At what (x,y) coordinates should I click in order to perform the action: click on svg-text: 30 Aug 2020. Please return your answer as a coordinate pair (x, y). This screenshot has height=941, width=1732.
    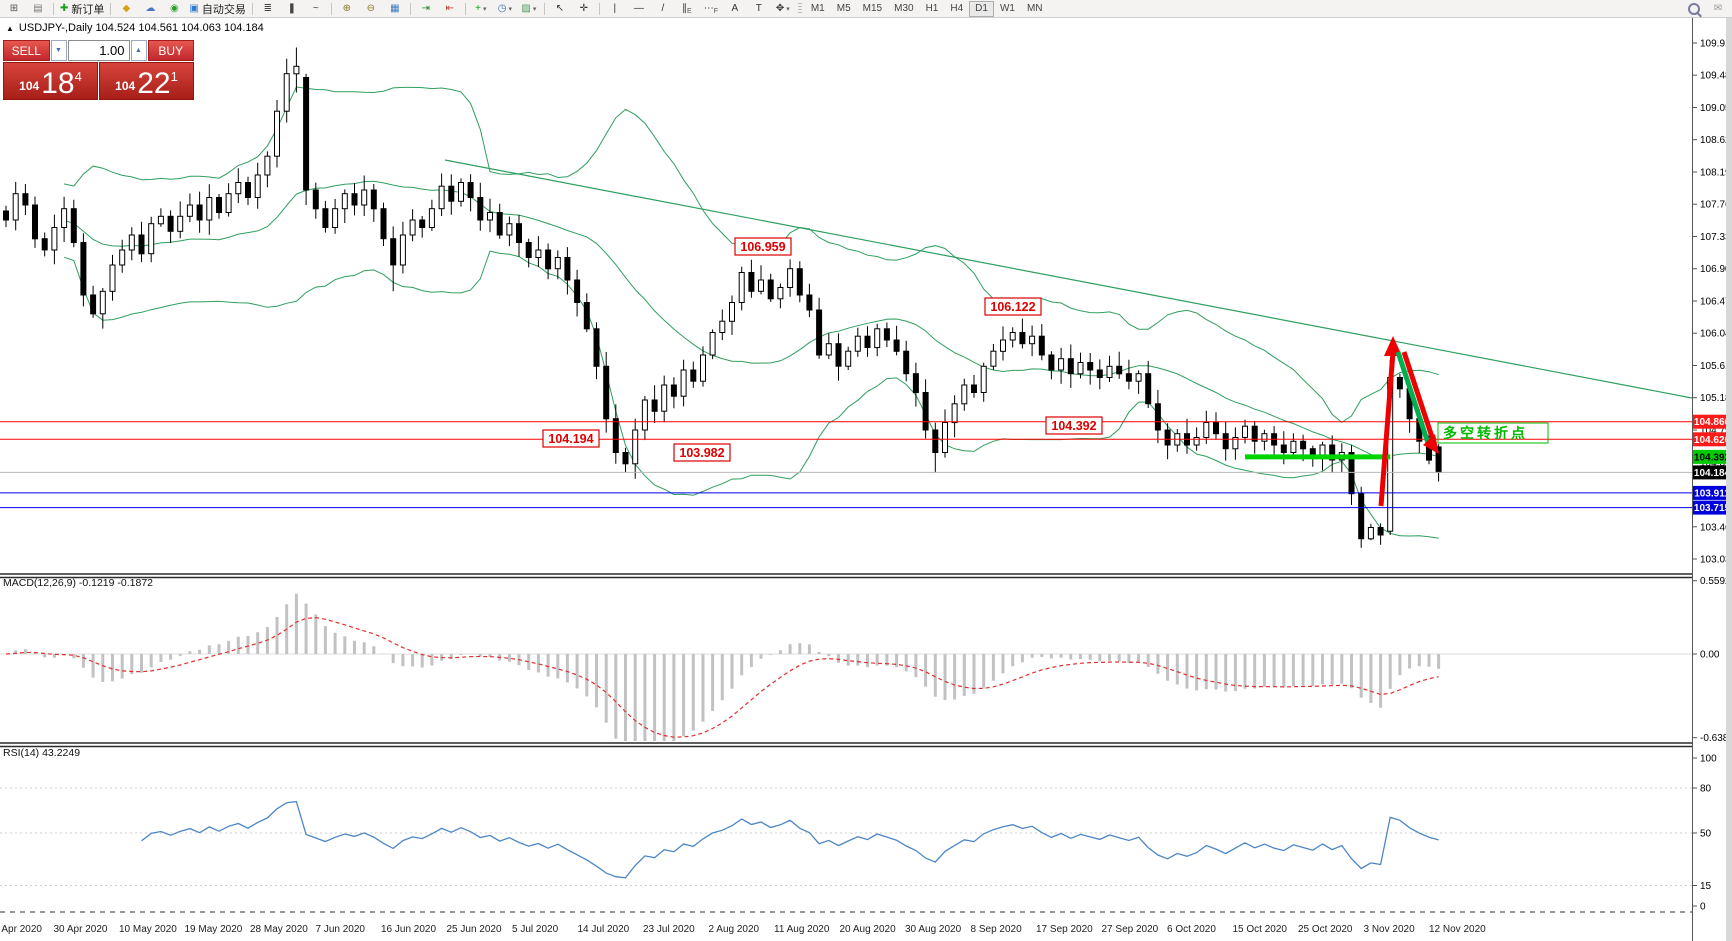
    Looking at the image, I should click on (933, 929).